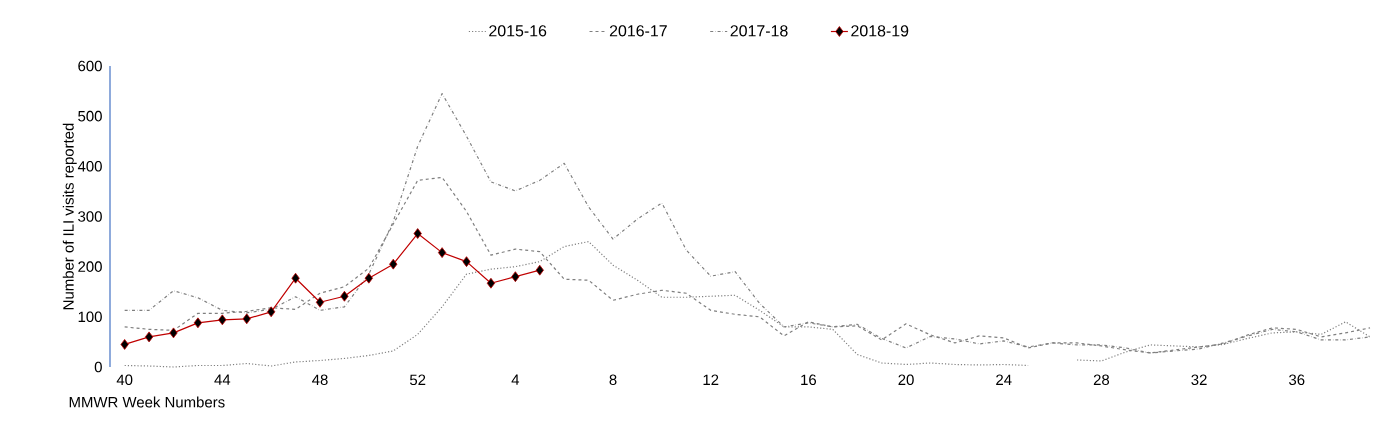 The image size is (1376, 443). Describe the element at coordinates (90, 216) in the screenshot. I see `y-tick-label: 300` at that location.